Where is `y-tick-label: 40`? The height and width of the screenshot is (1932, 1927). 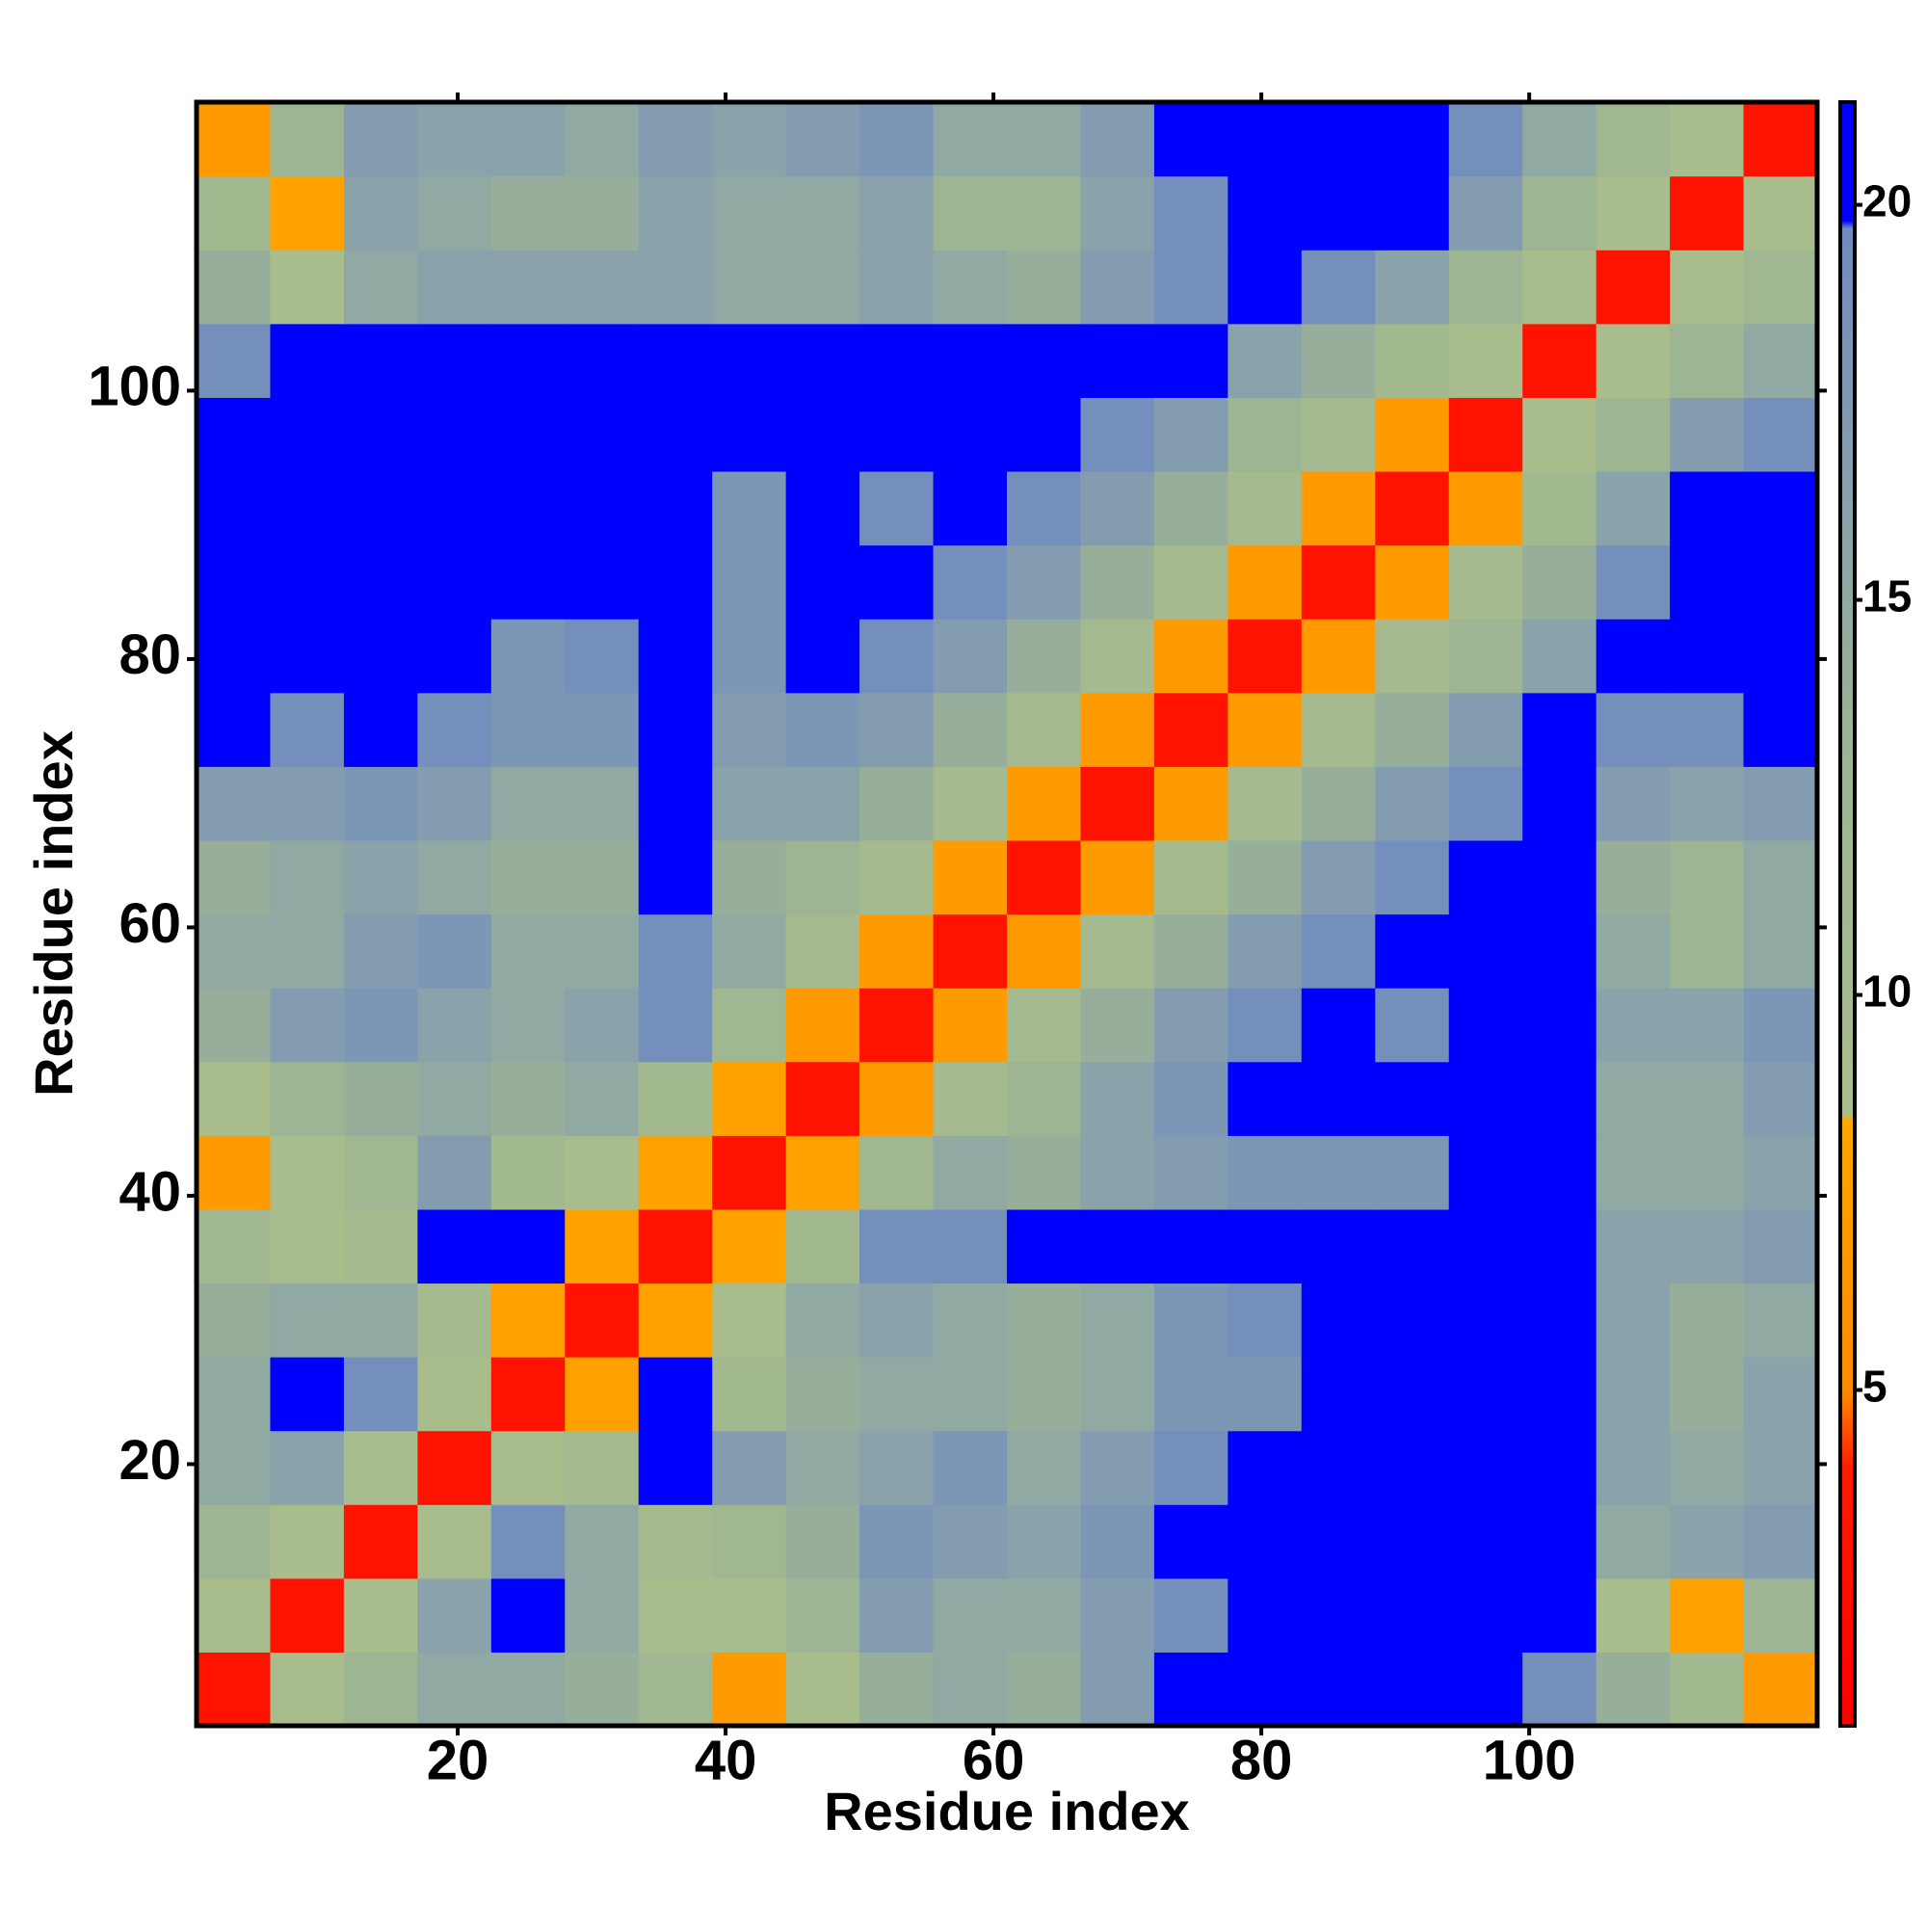
y-tick-label: 40 is located at coordinates (150, 1191).